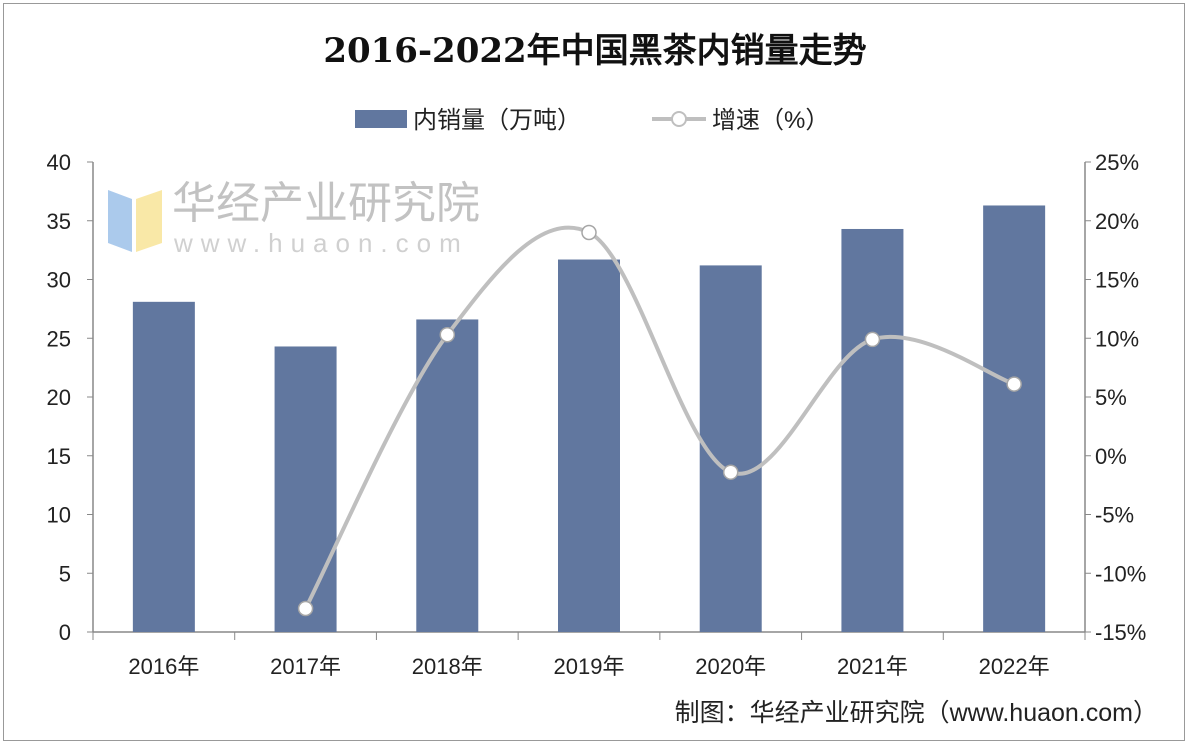 Image resolution: width=1190 pixels, height=746 pixels. Describe the element at coordinates (59, 515) in the screenshot. I see `left-tick-label: 10` at that location.